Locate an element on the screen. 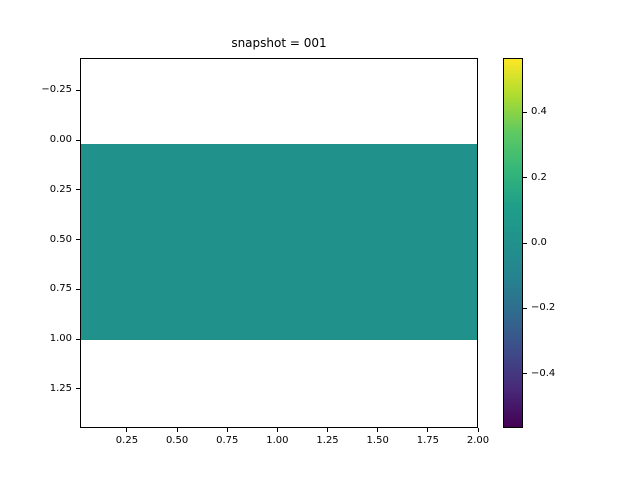 This screenshot has width=640, height=480. x-tick-label: 0.50 is located at coordinates (177, 440).